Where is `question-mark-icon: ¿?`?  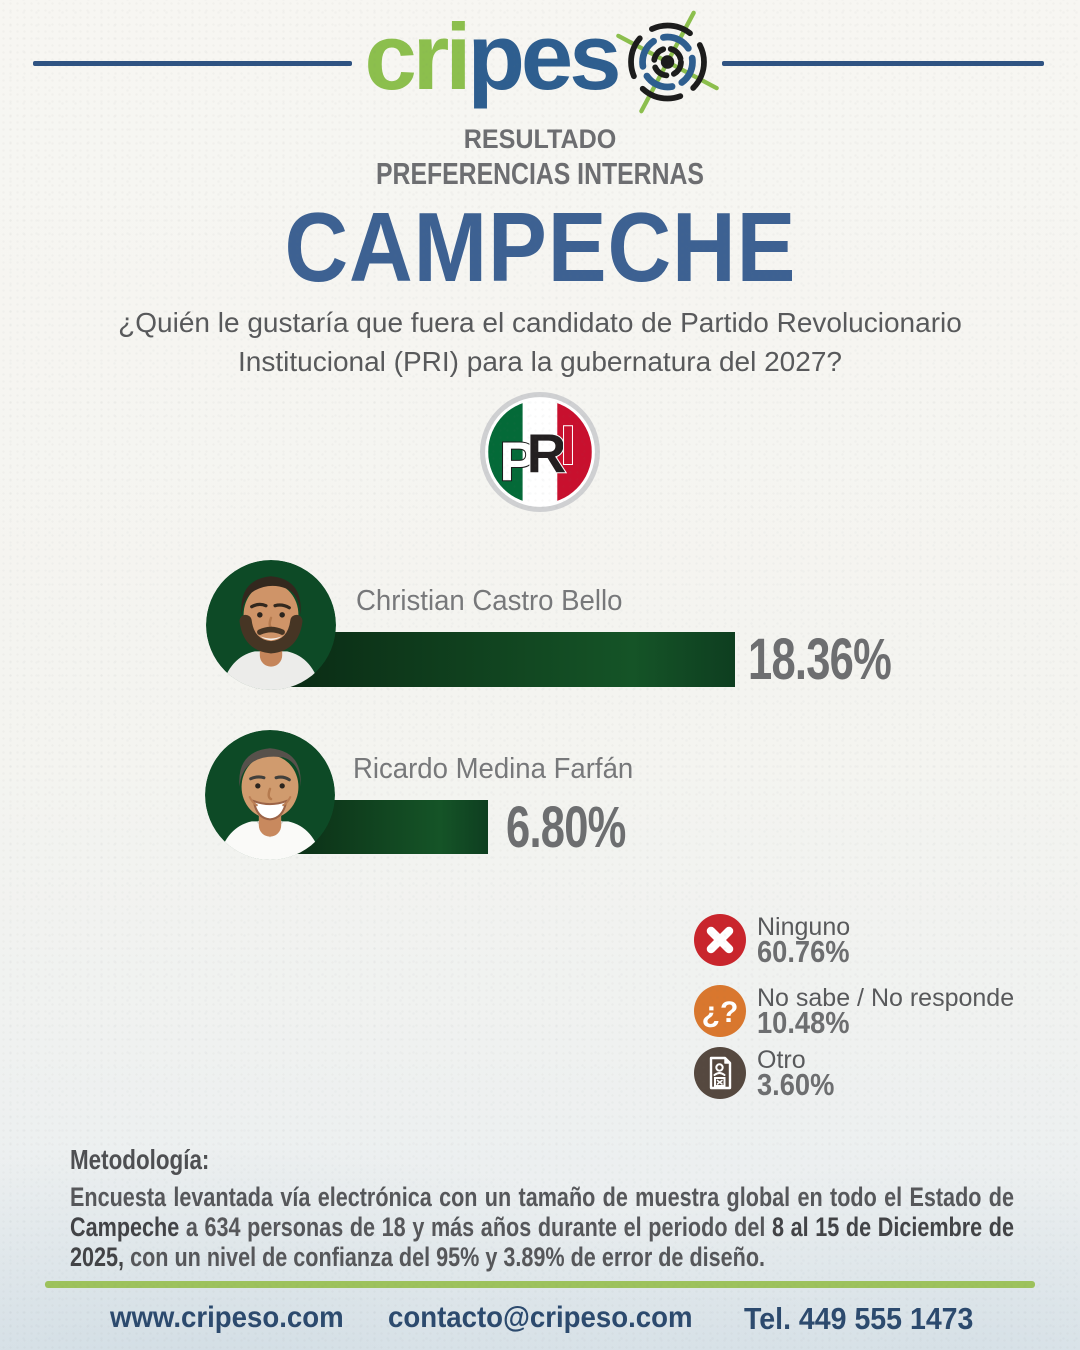
question-mark-icon: ¿? is located at coordinates (720, 1011).